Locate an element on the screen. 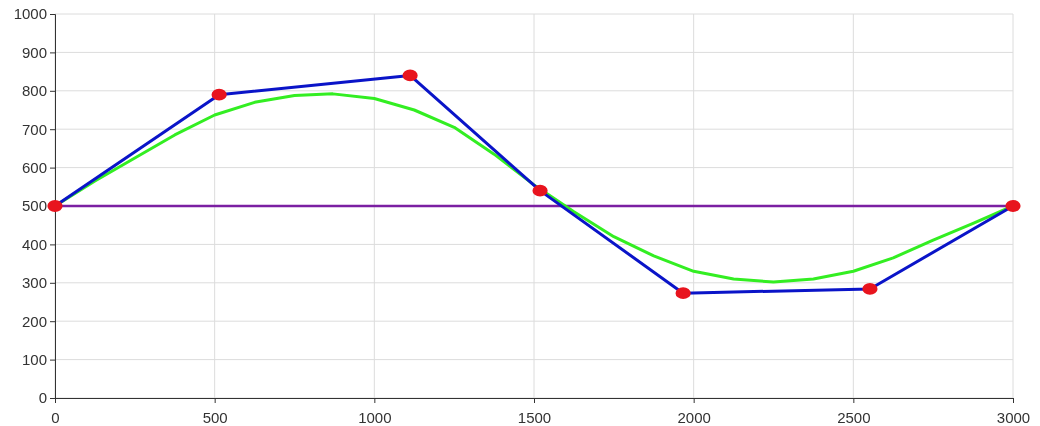  x-tick-label: 1500 is located at coordinates (534, 417).